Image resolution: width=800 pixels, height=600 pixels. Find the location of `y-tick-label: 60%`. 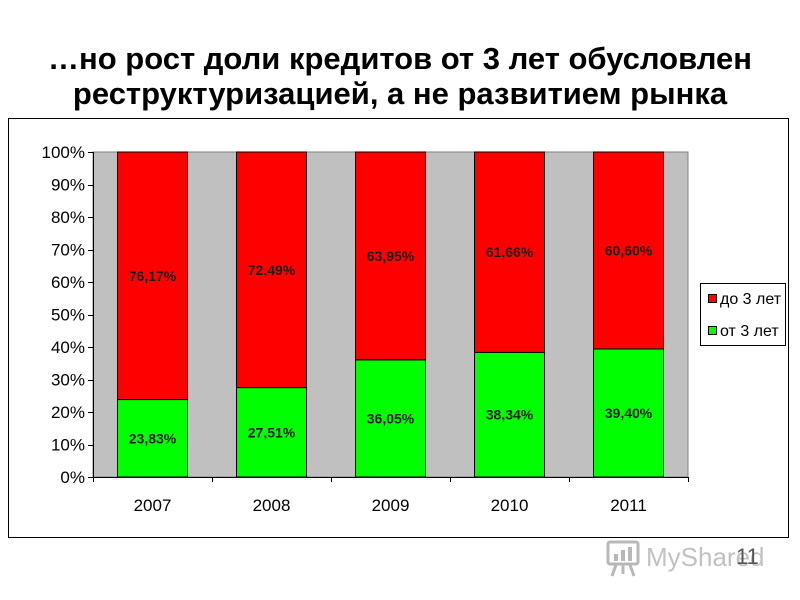

y-tick-label: 60% is located at coordinates (68, 282).